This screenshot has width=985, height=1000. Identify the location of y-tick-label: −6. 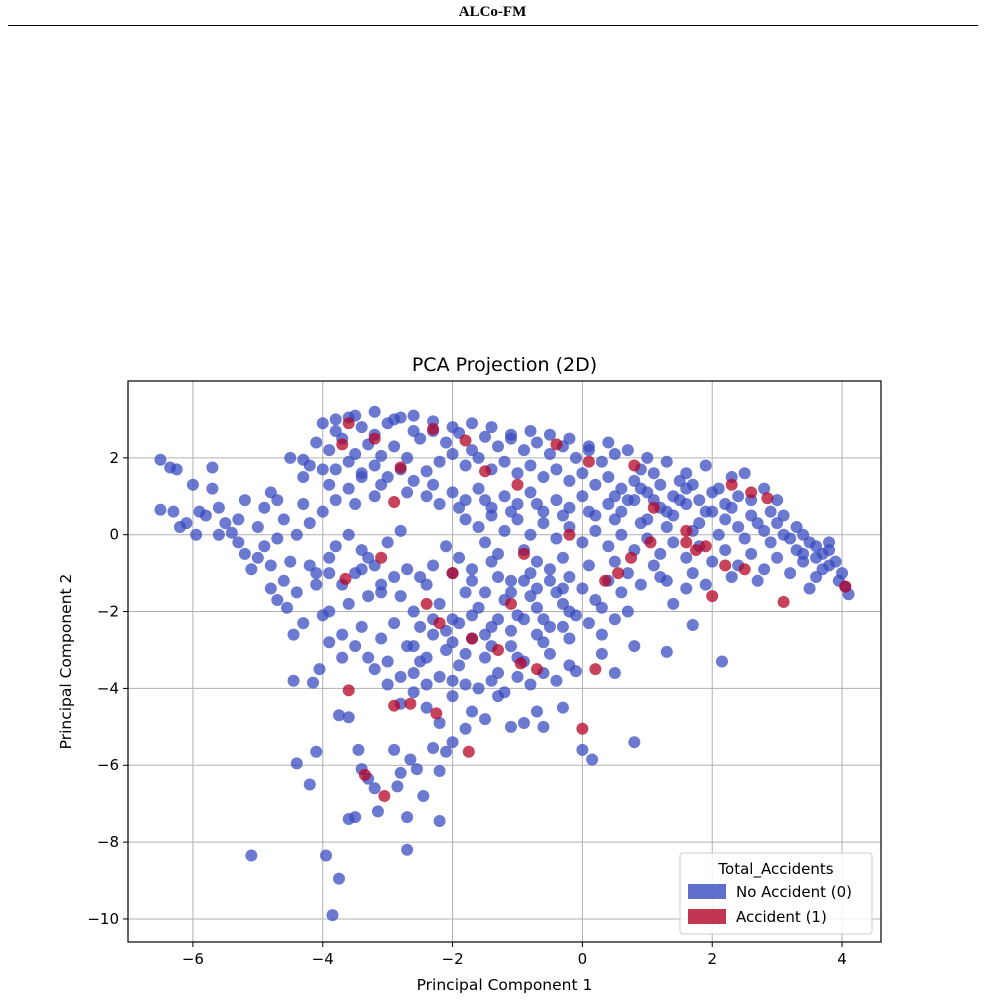
(108, 765).